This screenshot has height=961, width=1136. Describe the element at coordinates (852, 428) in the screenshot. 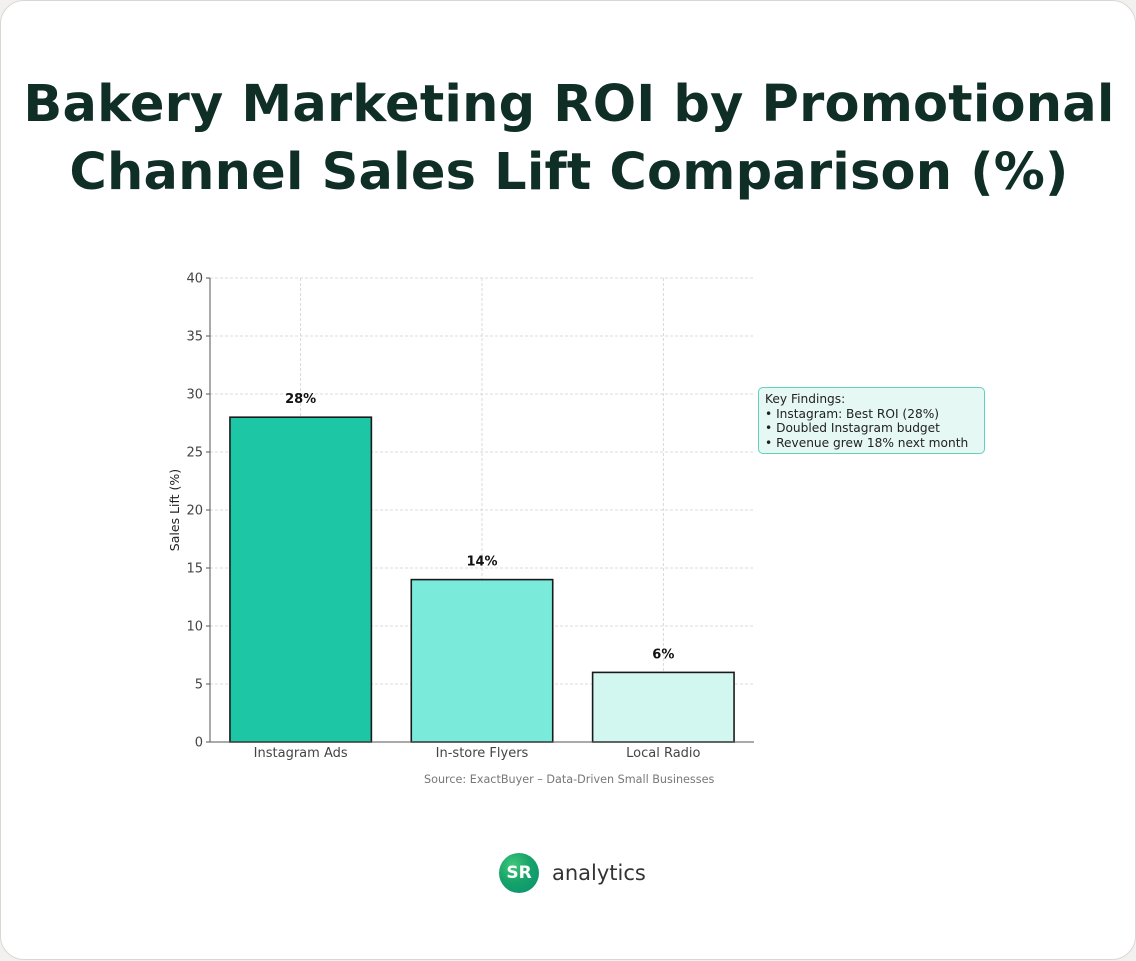

I see `key-finding-item: • Doubled Instagram budget` at that location.